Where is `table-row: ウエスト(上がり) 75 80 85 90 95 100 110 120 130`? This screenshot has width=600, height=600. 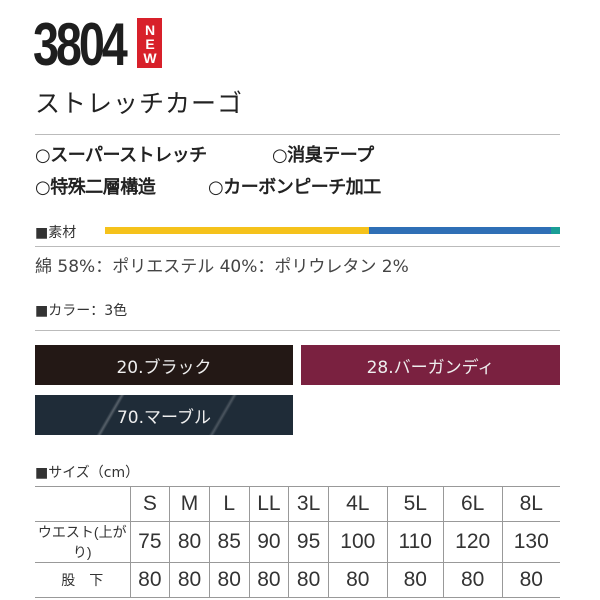 table-row: ウエスト(上がり) 75 80 85 90 95 100 110 120 130 is located at coordinates (297, 542).